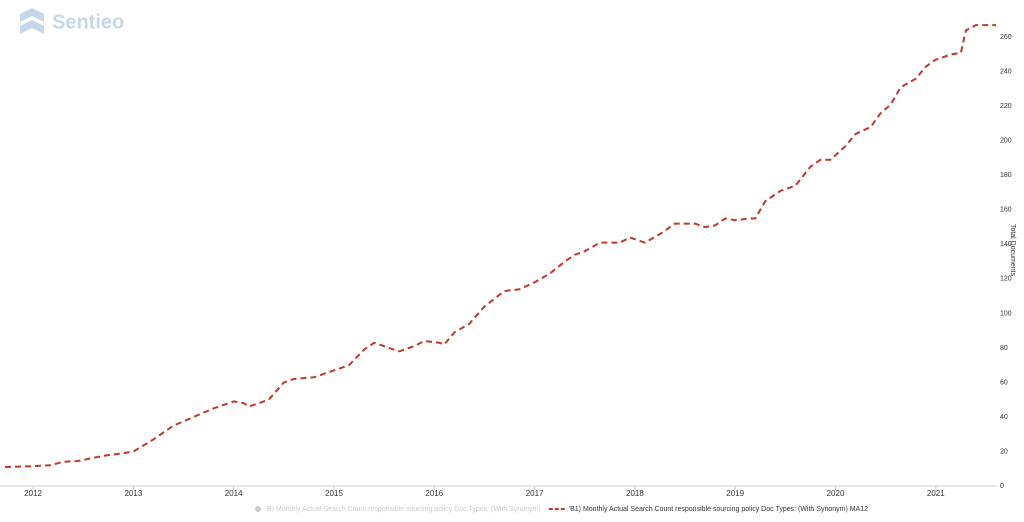 This screenshot has height=522, width=1024. I want to click on x-tick-label: 2017, so click(535, 493).